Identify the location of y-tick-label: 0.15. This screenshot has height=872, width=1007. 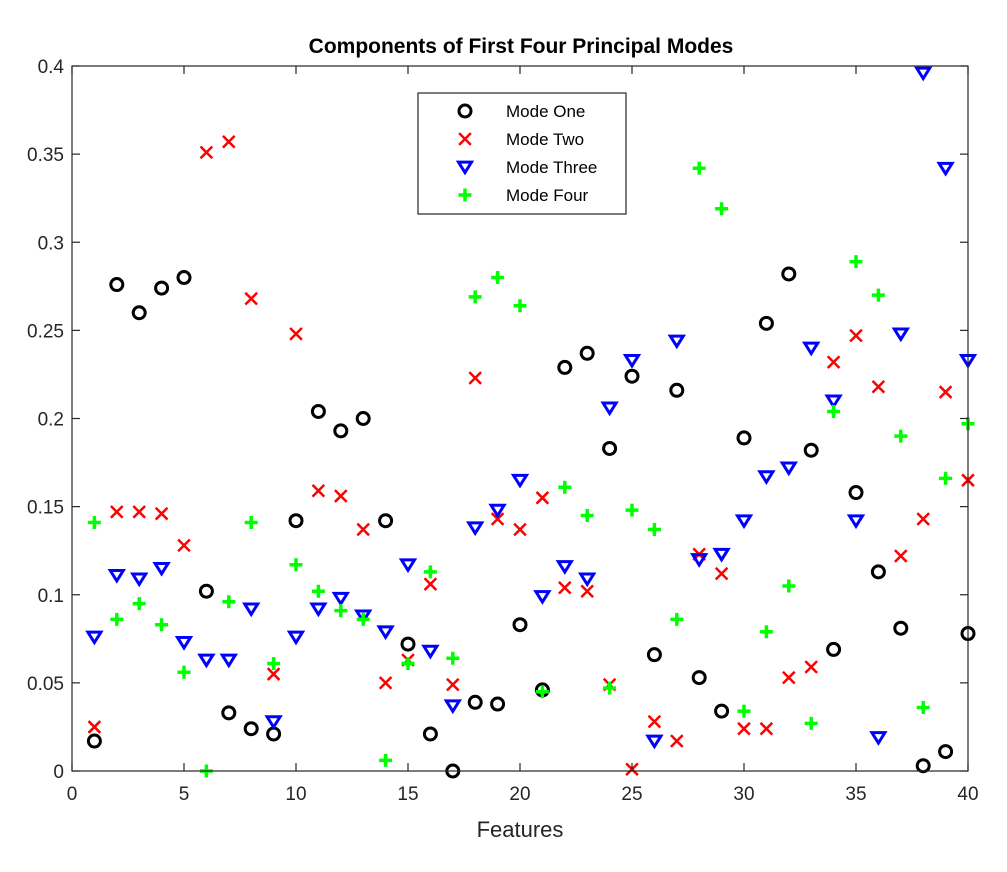
(45, 508).